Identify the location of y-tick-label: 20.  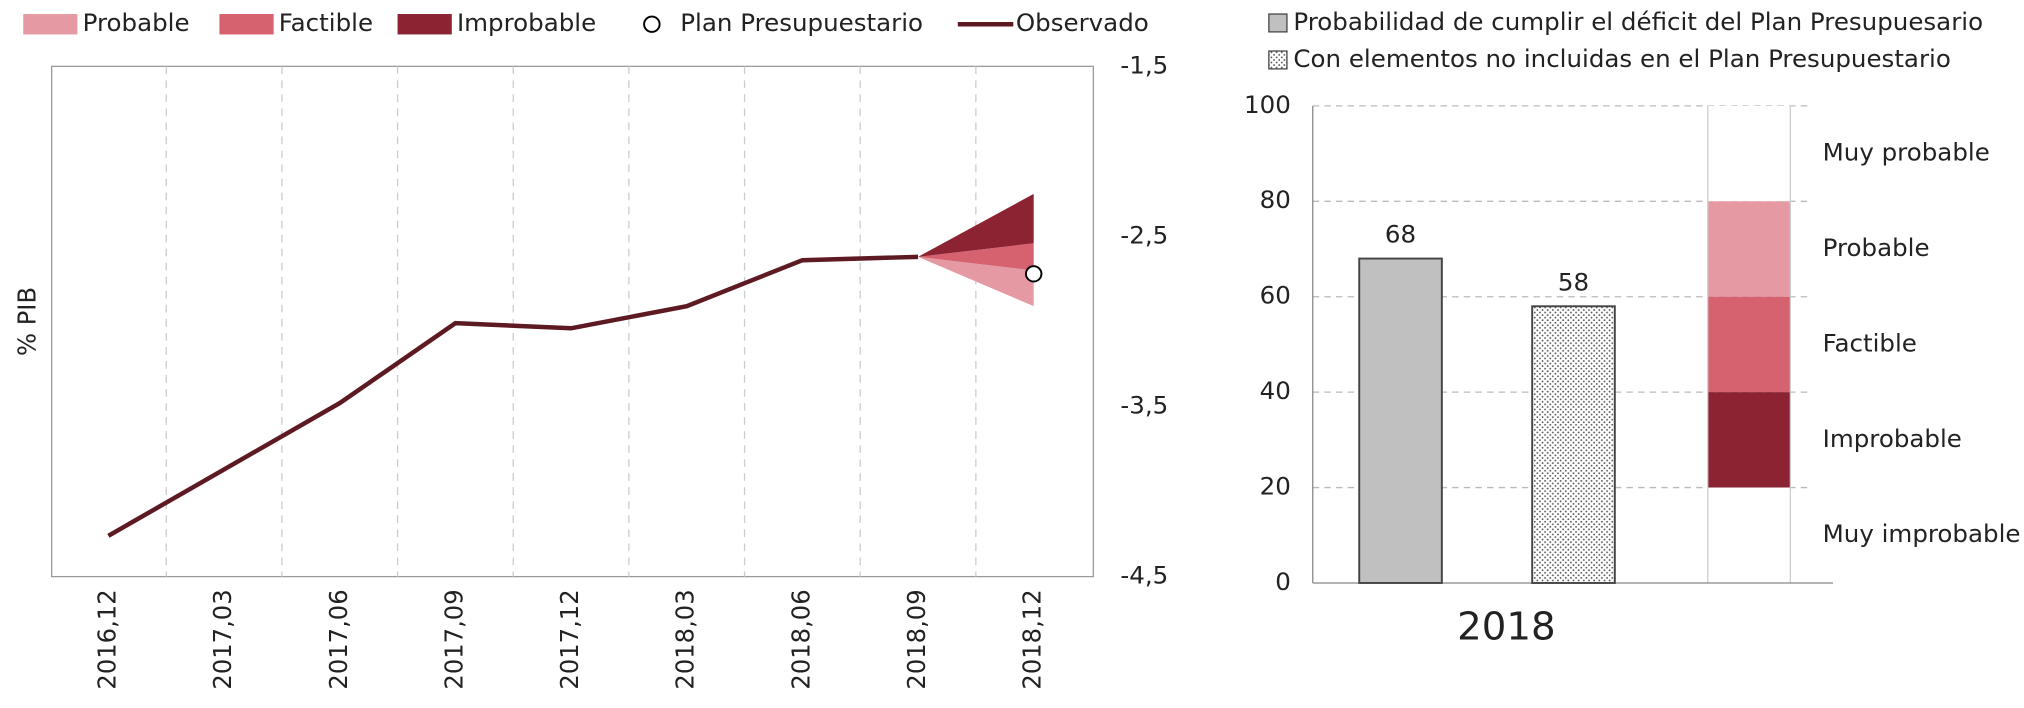
(1275, 486).